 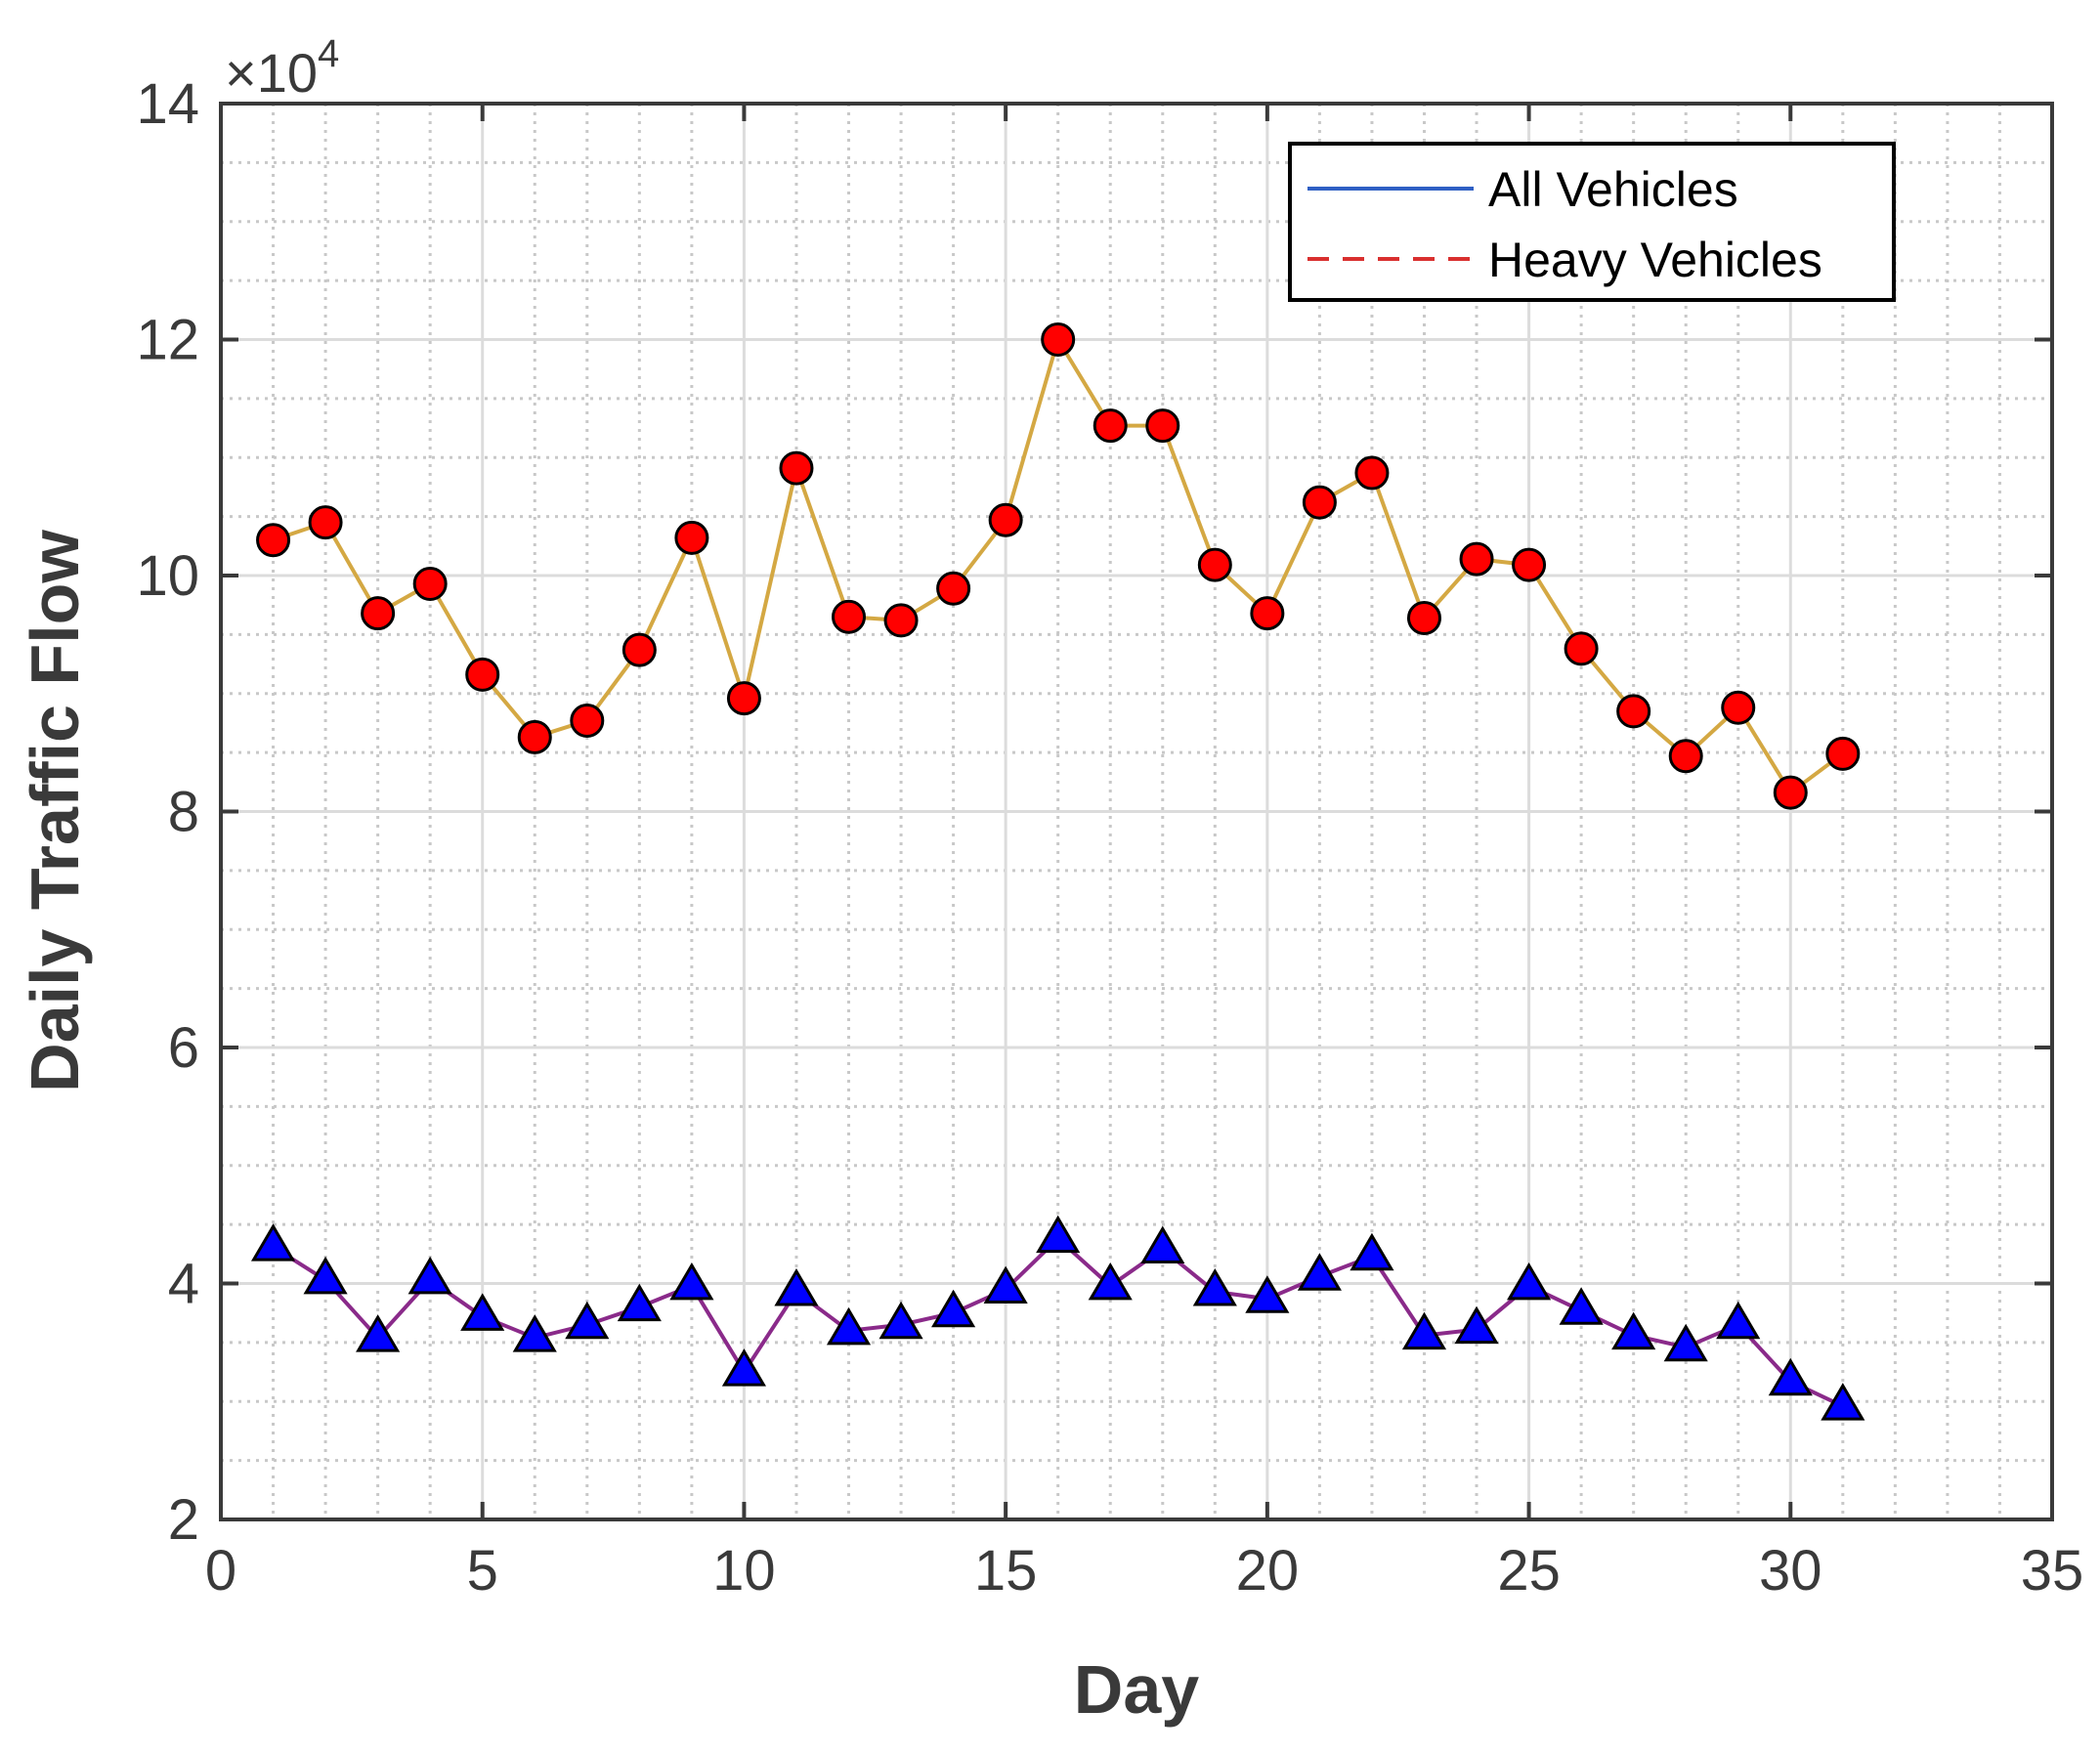 What do you see at coordinates (1529, 1571) in the screenshot?
I see `x-tick-label: 25` at bounding box center [1529, 1571].